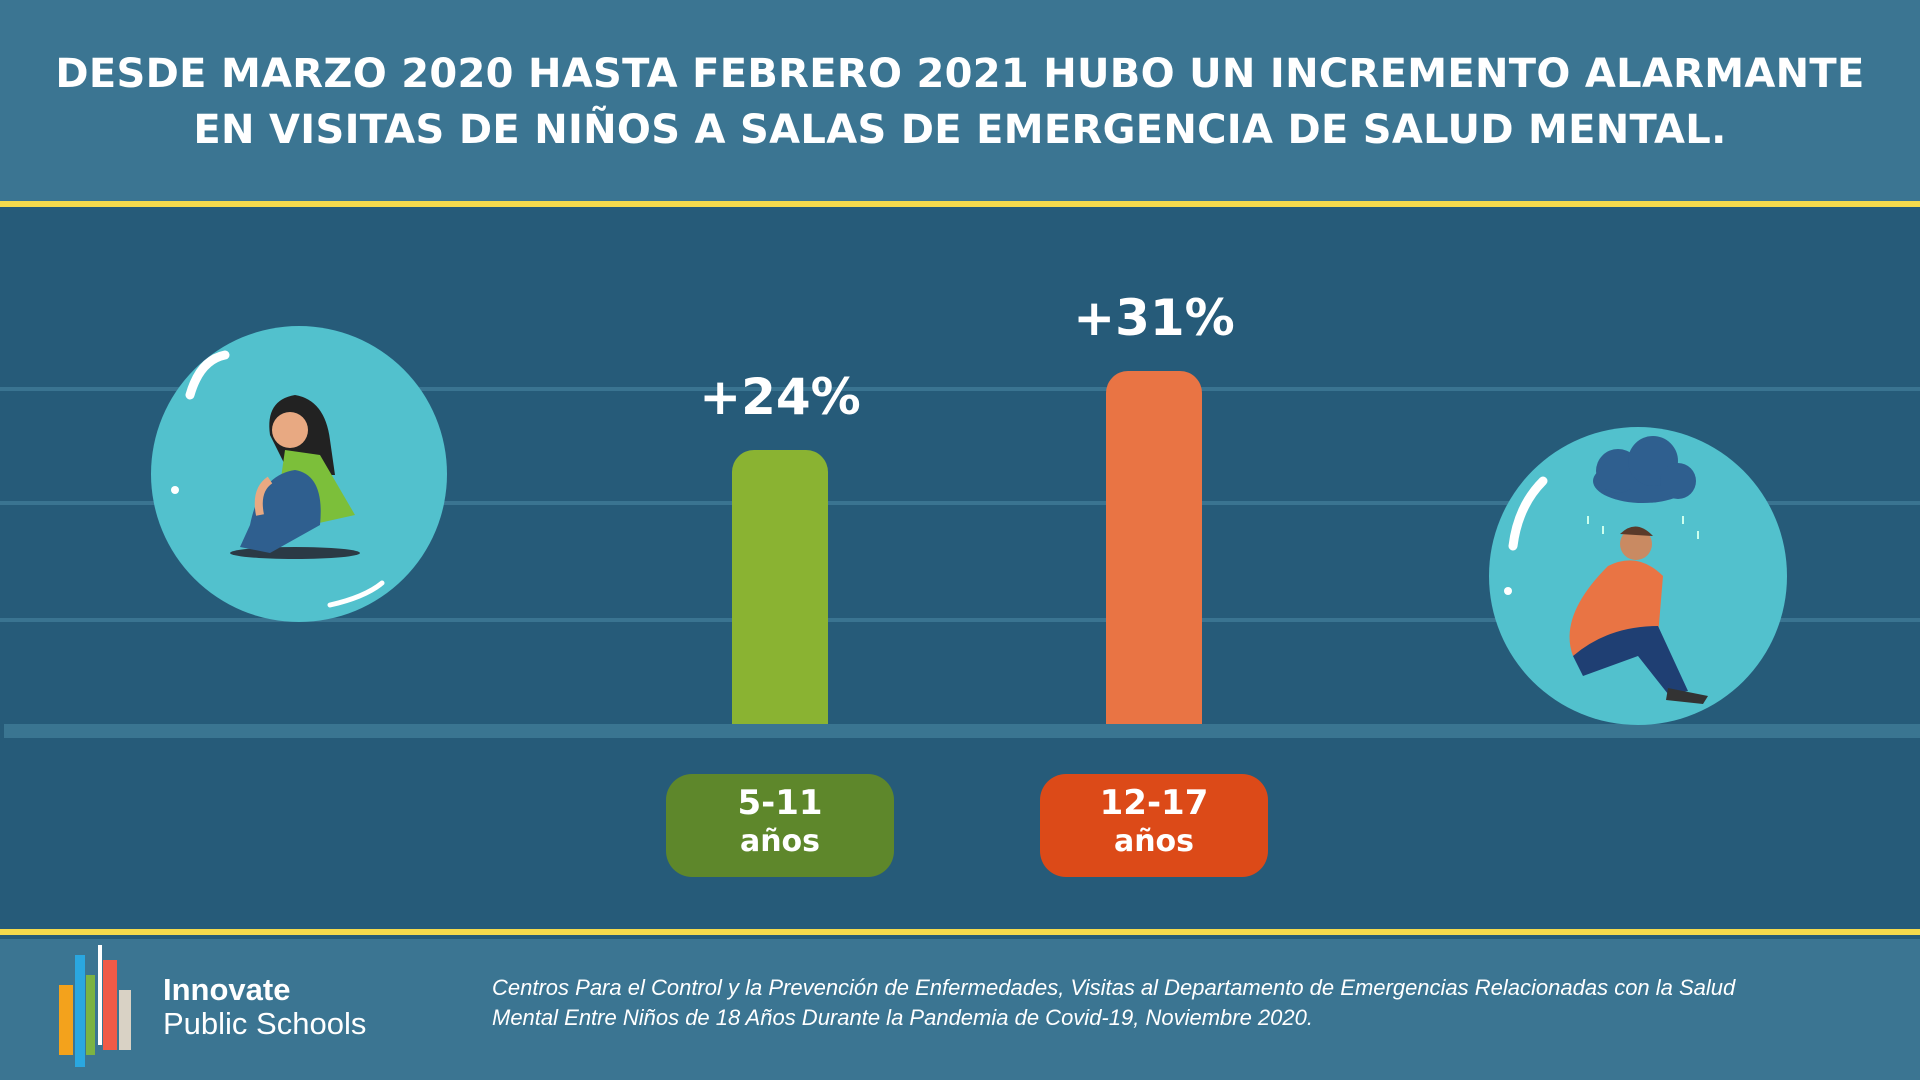  What do you see at coordinates (1638, 576) in the screenshot?
I see `sad-teen-with-cloud-illustration` at bounding box center [1638, 576].